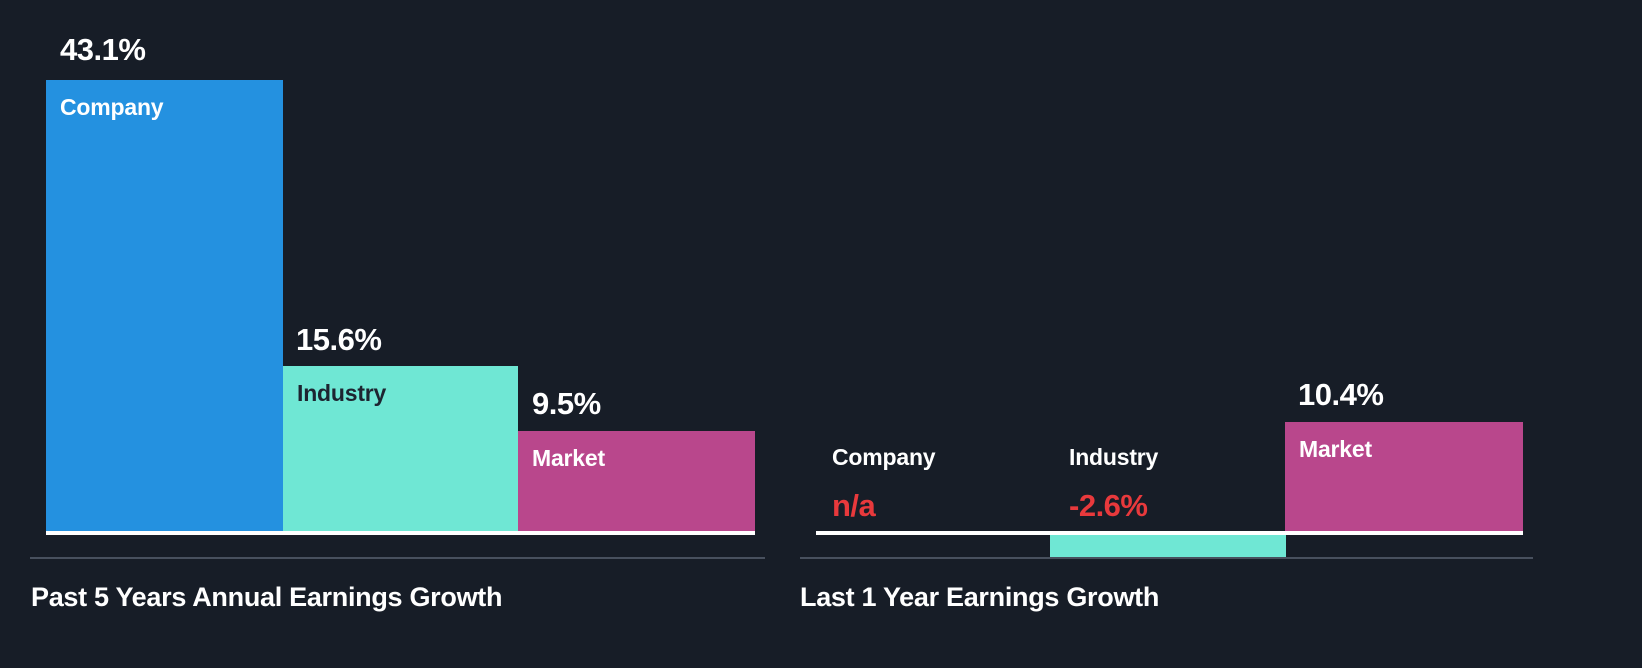  What do you see at coordinates (1108, 505) in the screenshot?
I see `last1y-industry-value-label: -2.6%` at bounding box center [1108, 505].